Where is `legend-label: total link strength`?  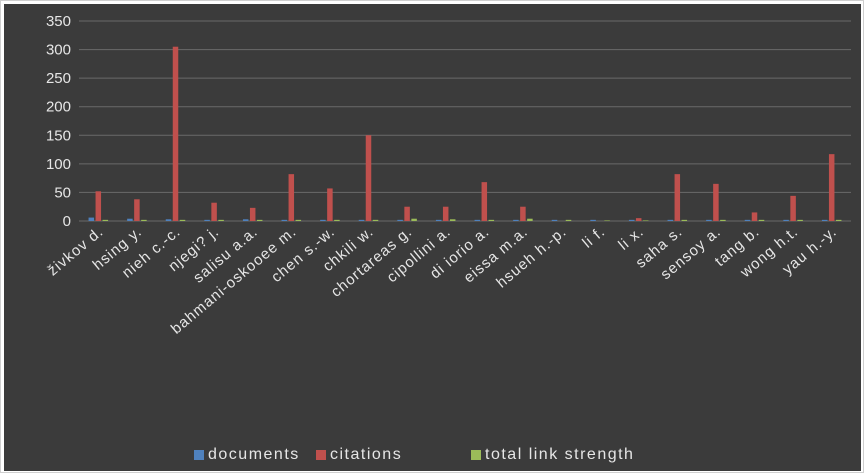
legend-label: total link strength is located at coordinates (559, 454).